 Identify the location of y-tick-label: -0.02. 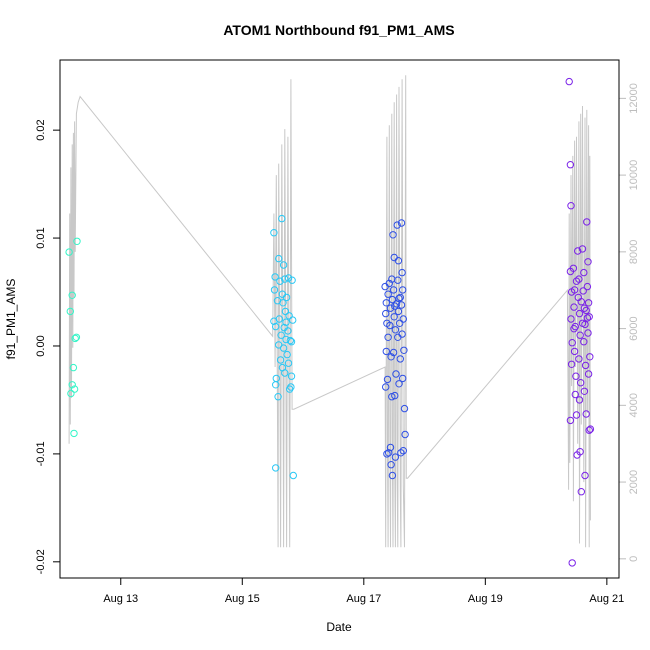
(41, 561).